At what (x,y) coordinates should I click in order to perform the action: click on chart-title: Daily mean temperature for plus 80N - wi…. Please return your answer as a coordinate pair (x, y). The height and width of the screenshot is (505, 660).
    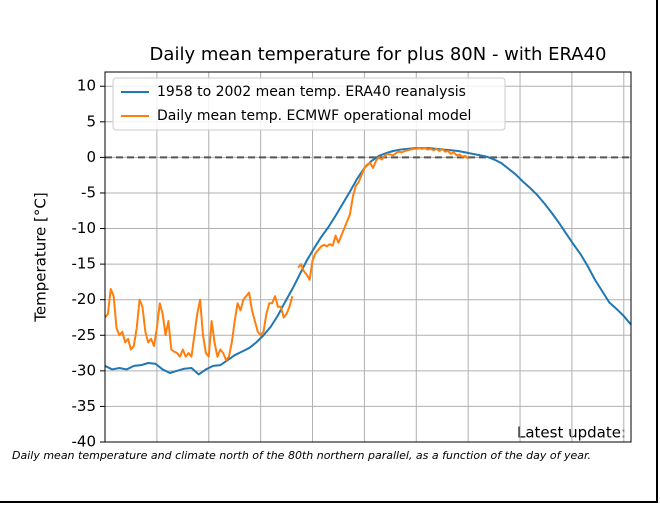
    Looking at the image, I should click on (378, 54).